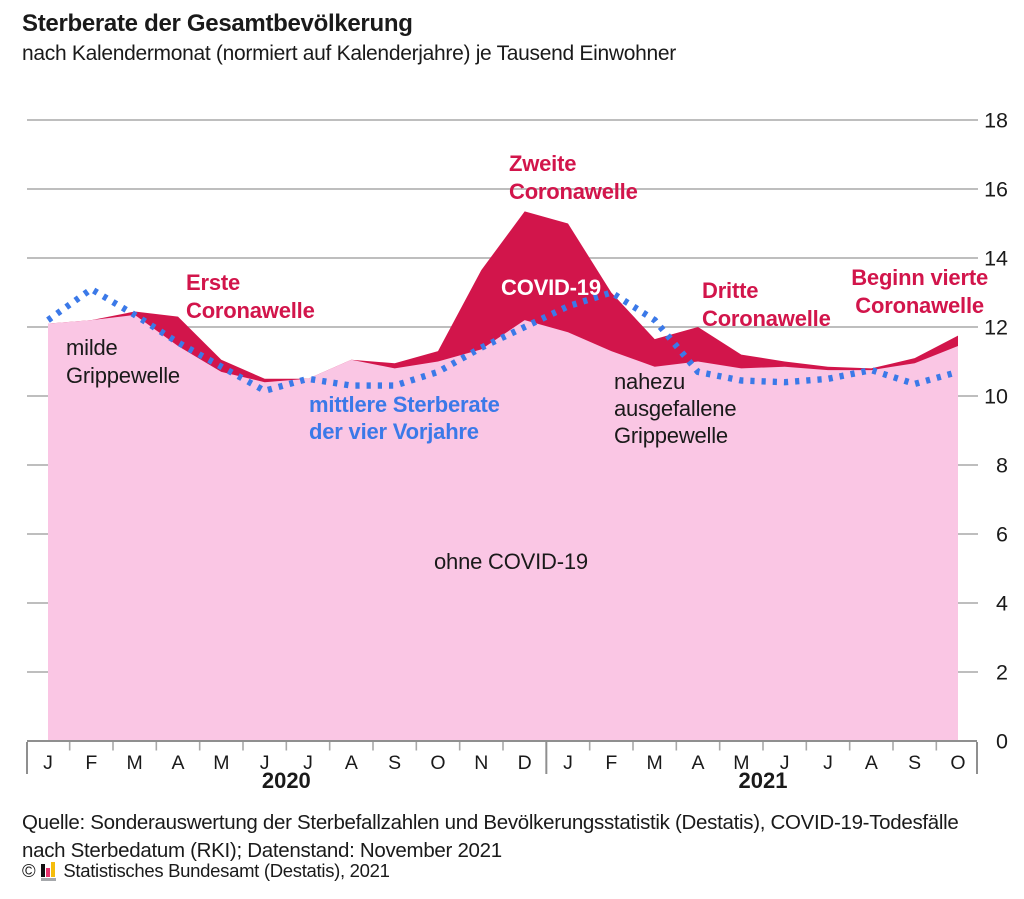 This screenshot has width=1024, height=899. Describe the element at coordinates (481, 763) in the screenshot. I see `svg-text: N` at that location.